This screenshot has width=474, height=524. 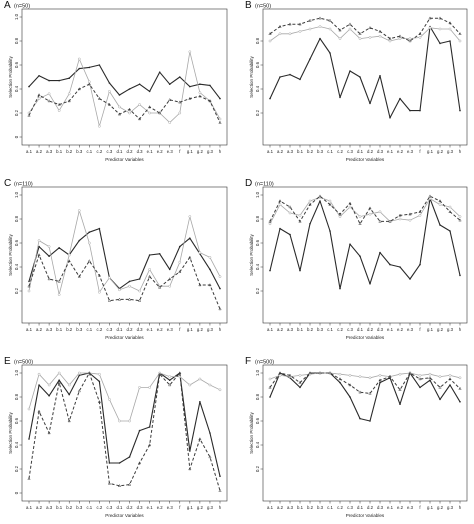 I want to click on plot-frame, so click(x=124, y=255).